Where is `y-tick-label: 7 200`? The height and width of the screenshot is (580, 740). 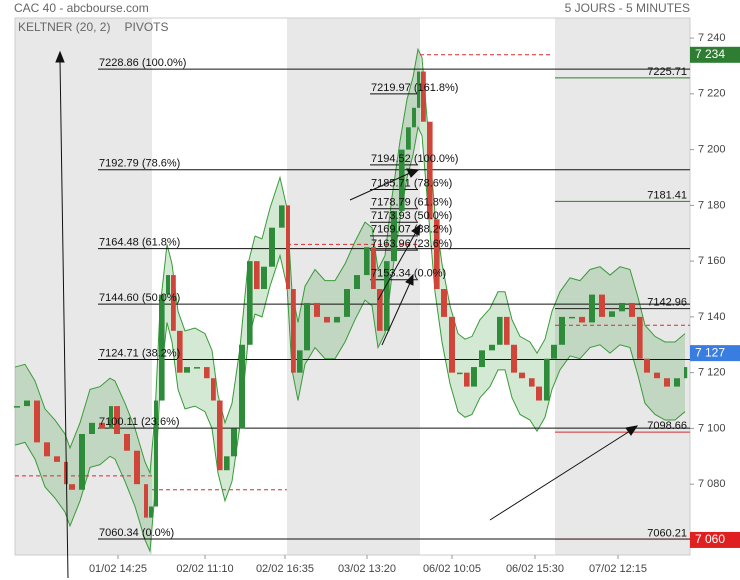
y-tick-label: 7 200 is located at coordinates (712, 150).